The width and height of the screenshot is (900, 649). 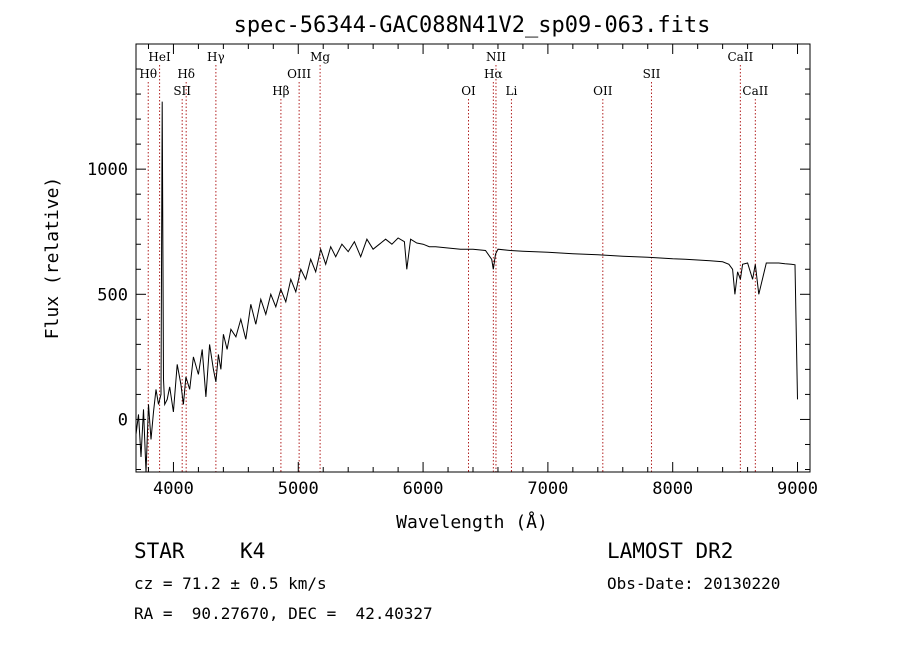 I want to click on spectral-line-label: Hγ, so click(x=216, y=57).